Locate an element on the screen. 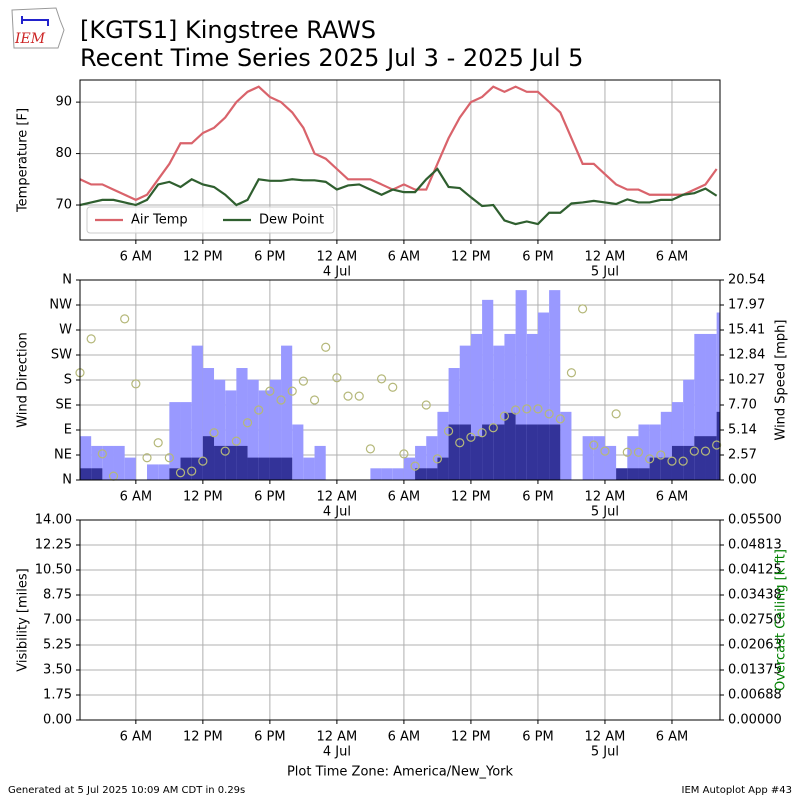 The image size is (800, 800). y2-tick-label: 0.00688 is located at coordinates (755, 695).